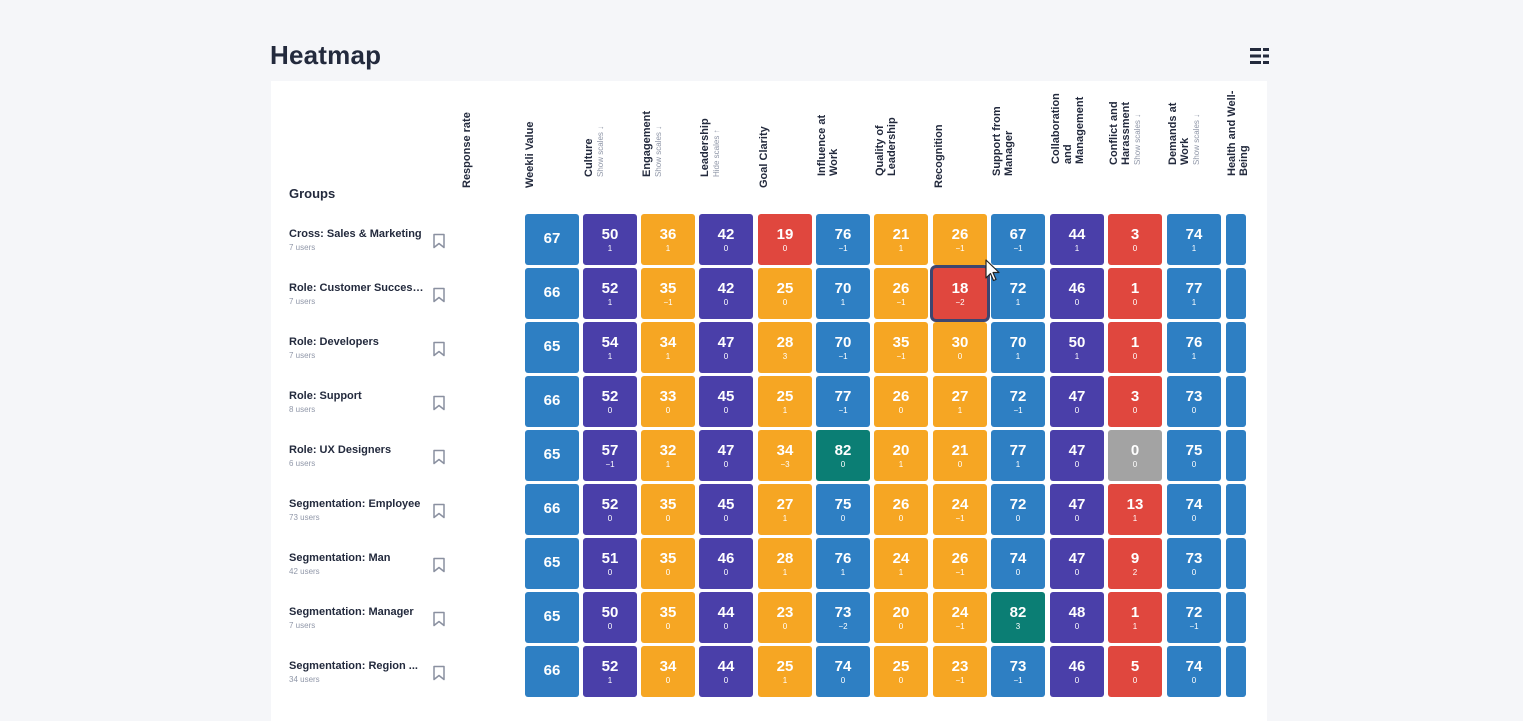 The height and width of the screenshot is (721, 1523). Describe the element at coordinates (844, 140) in the screenshot. I see `column-header: Influence at Work` at that location.